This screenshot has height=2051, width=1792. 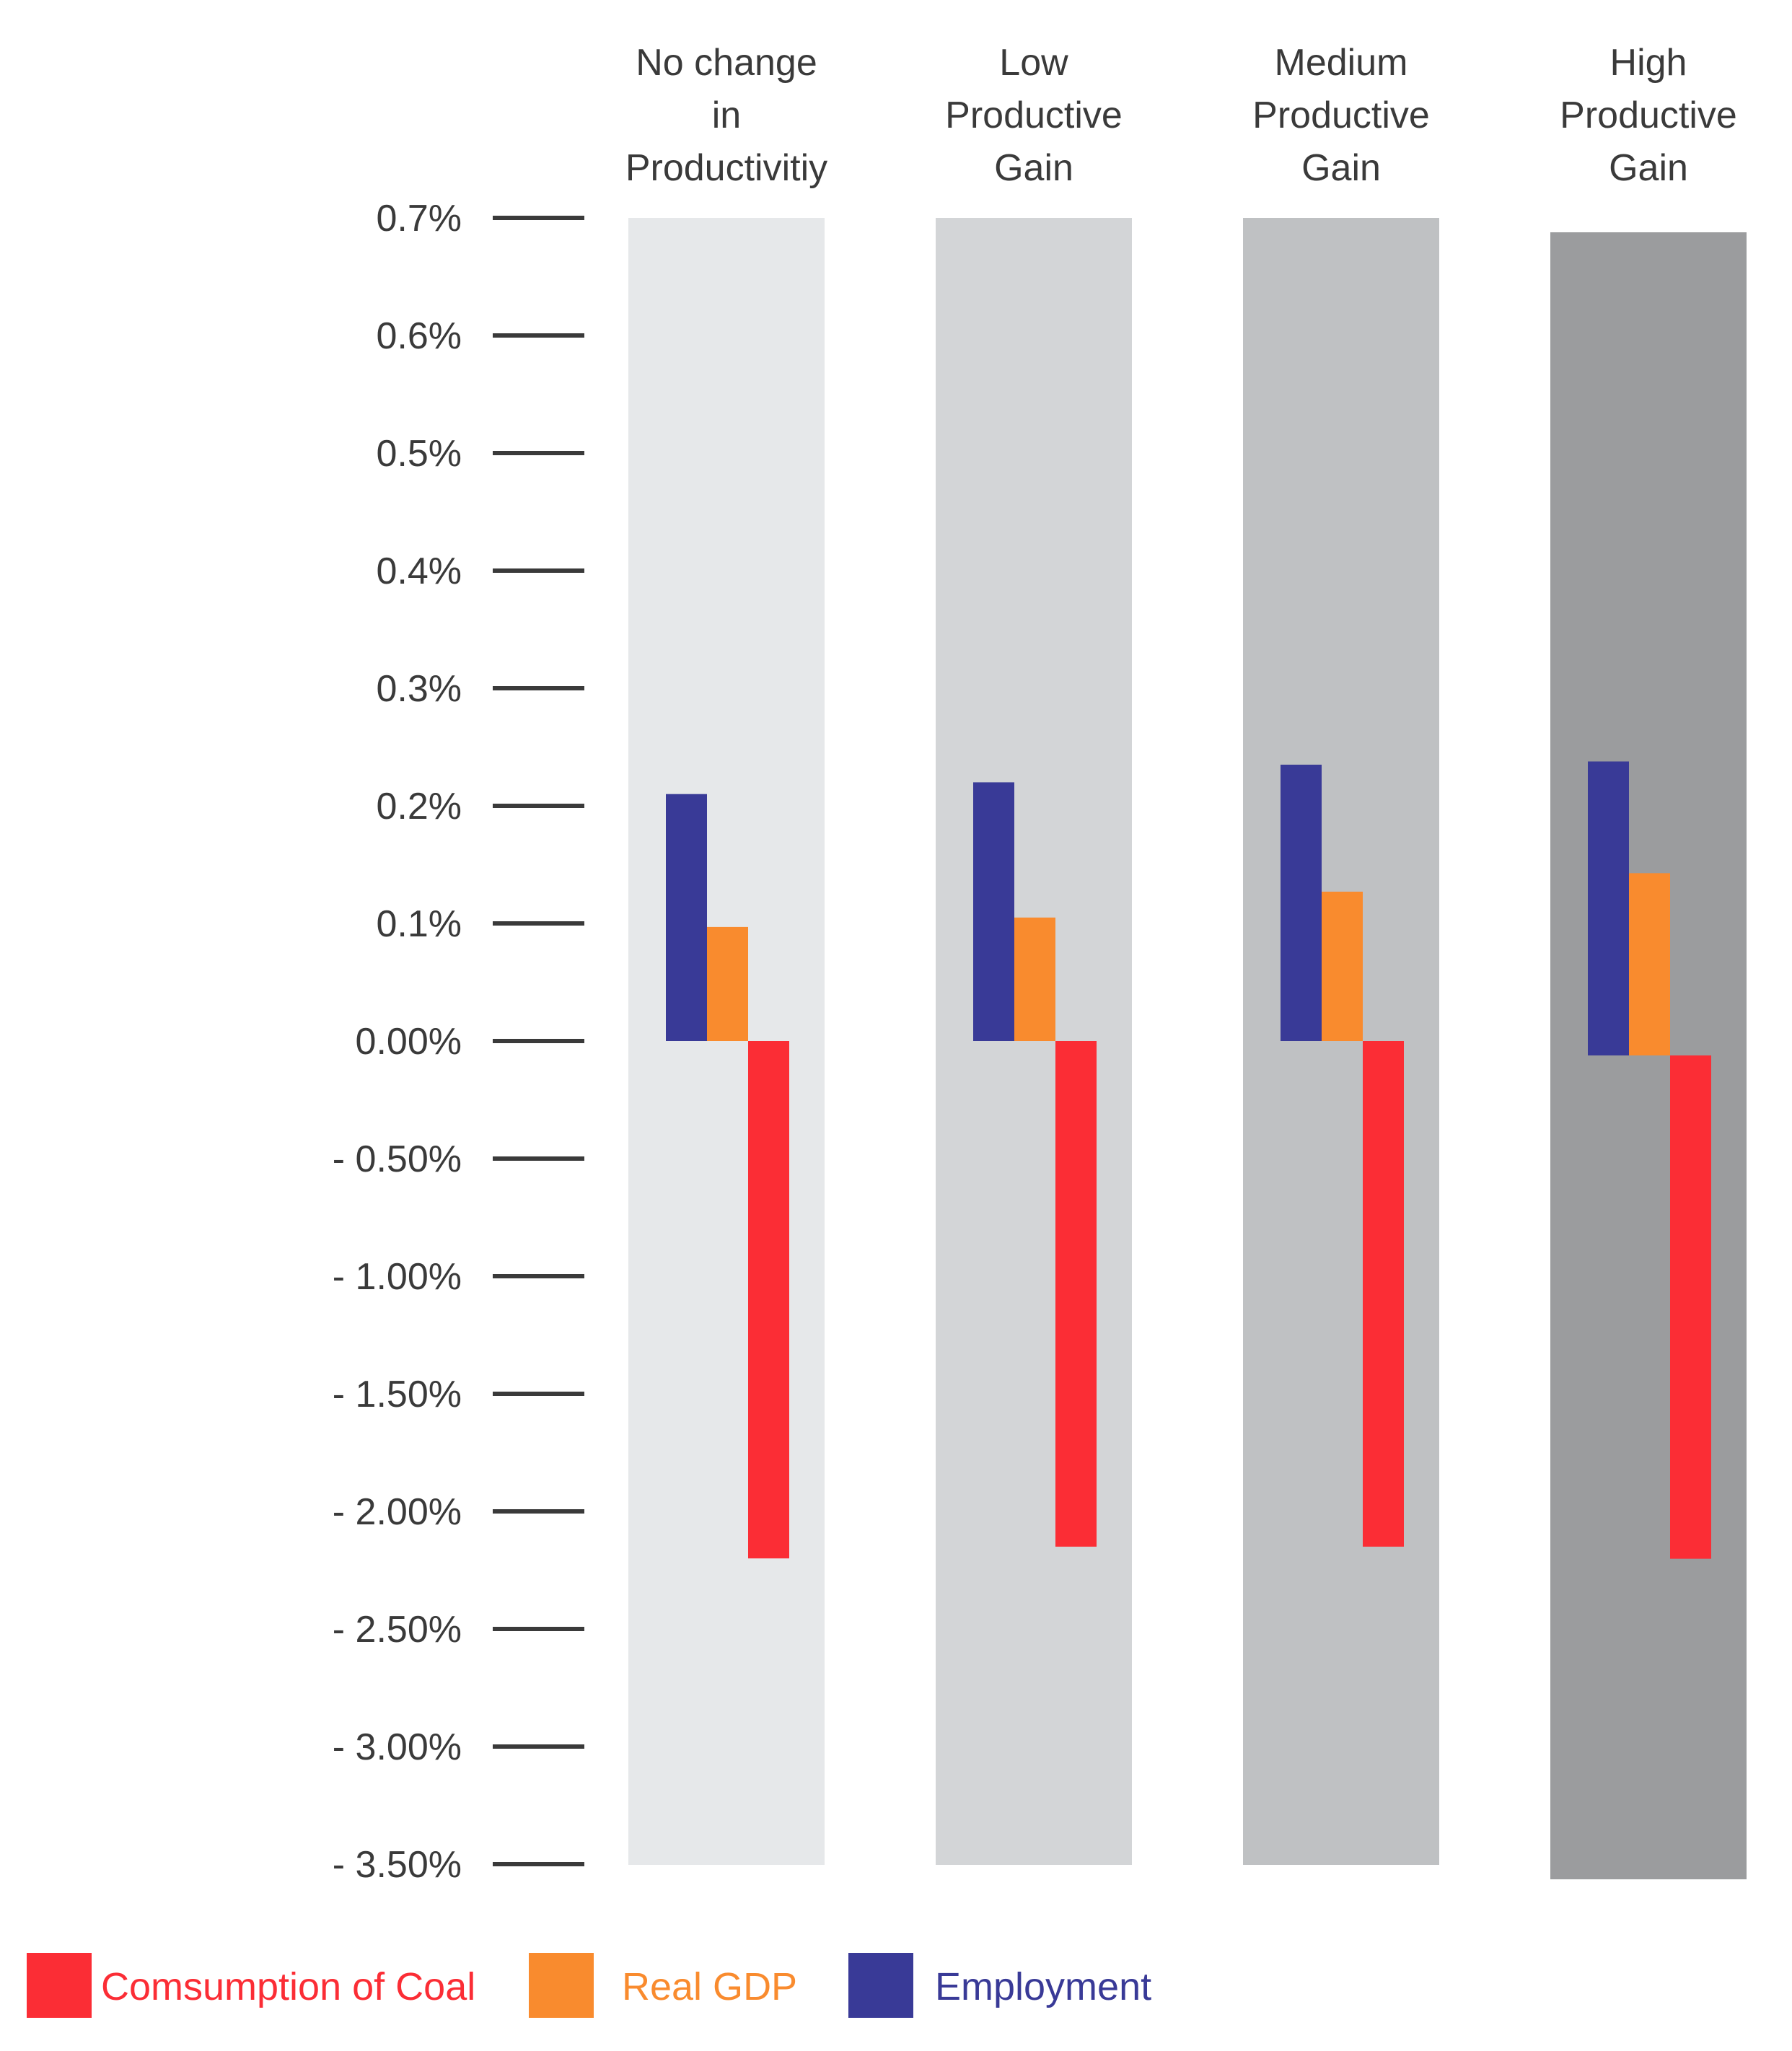 What do you see at coordinates (419, 454) in the screenshot?
I see `y-tick-label: 0.5%` at bounding box center [419, 454].